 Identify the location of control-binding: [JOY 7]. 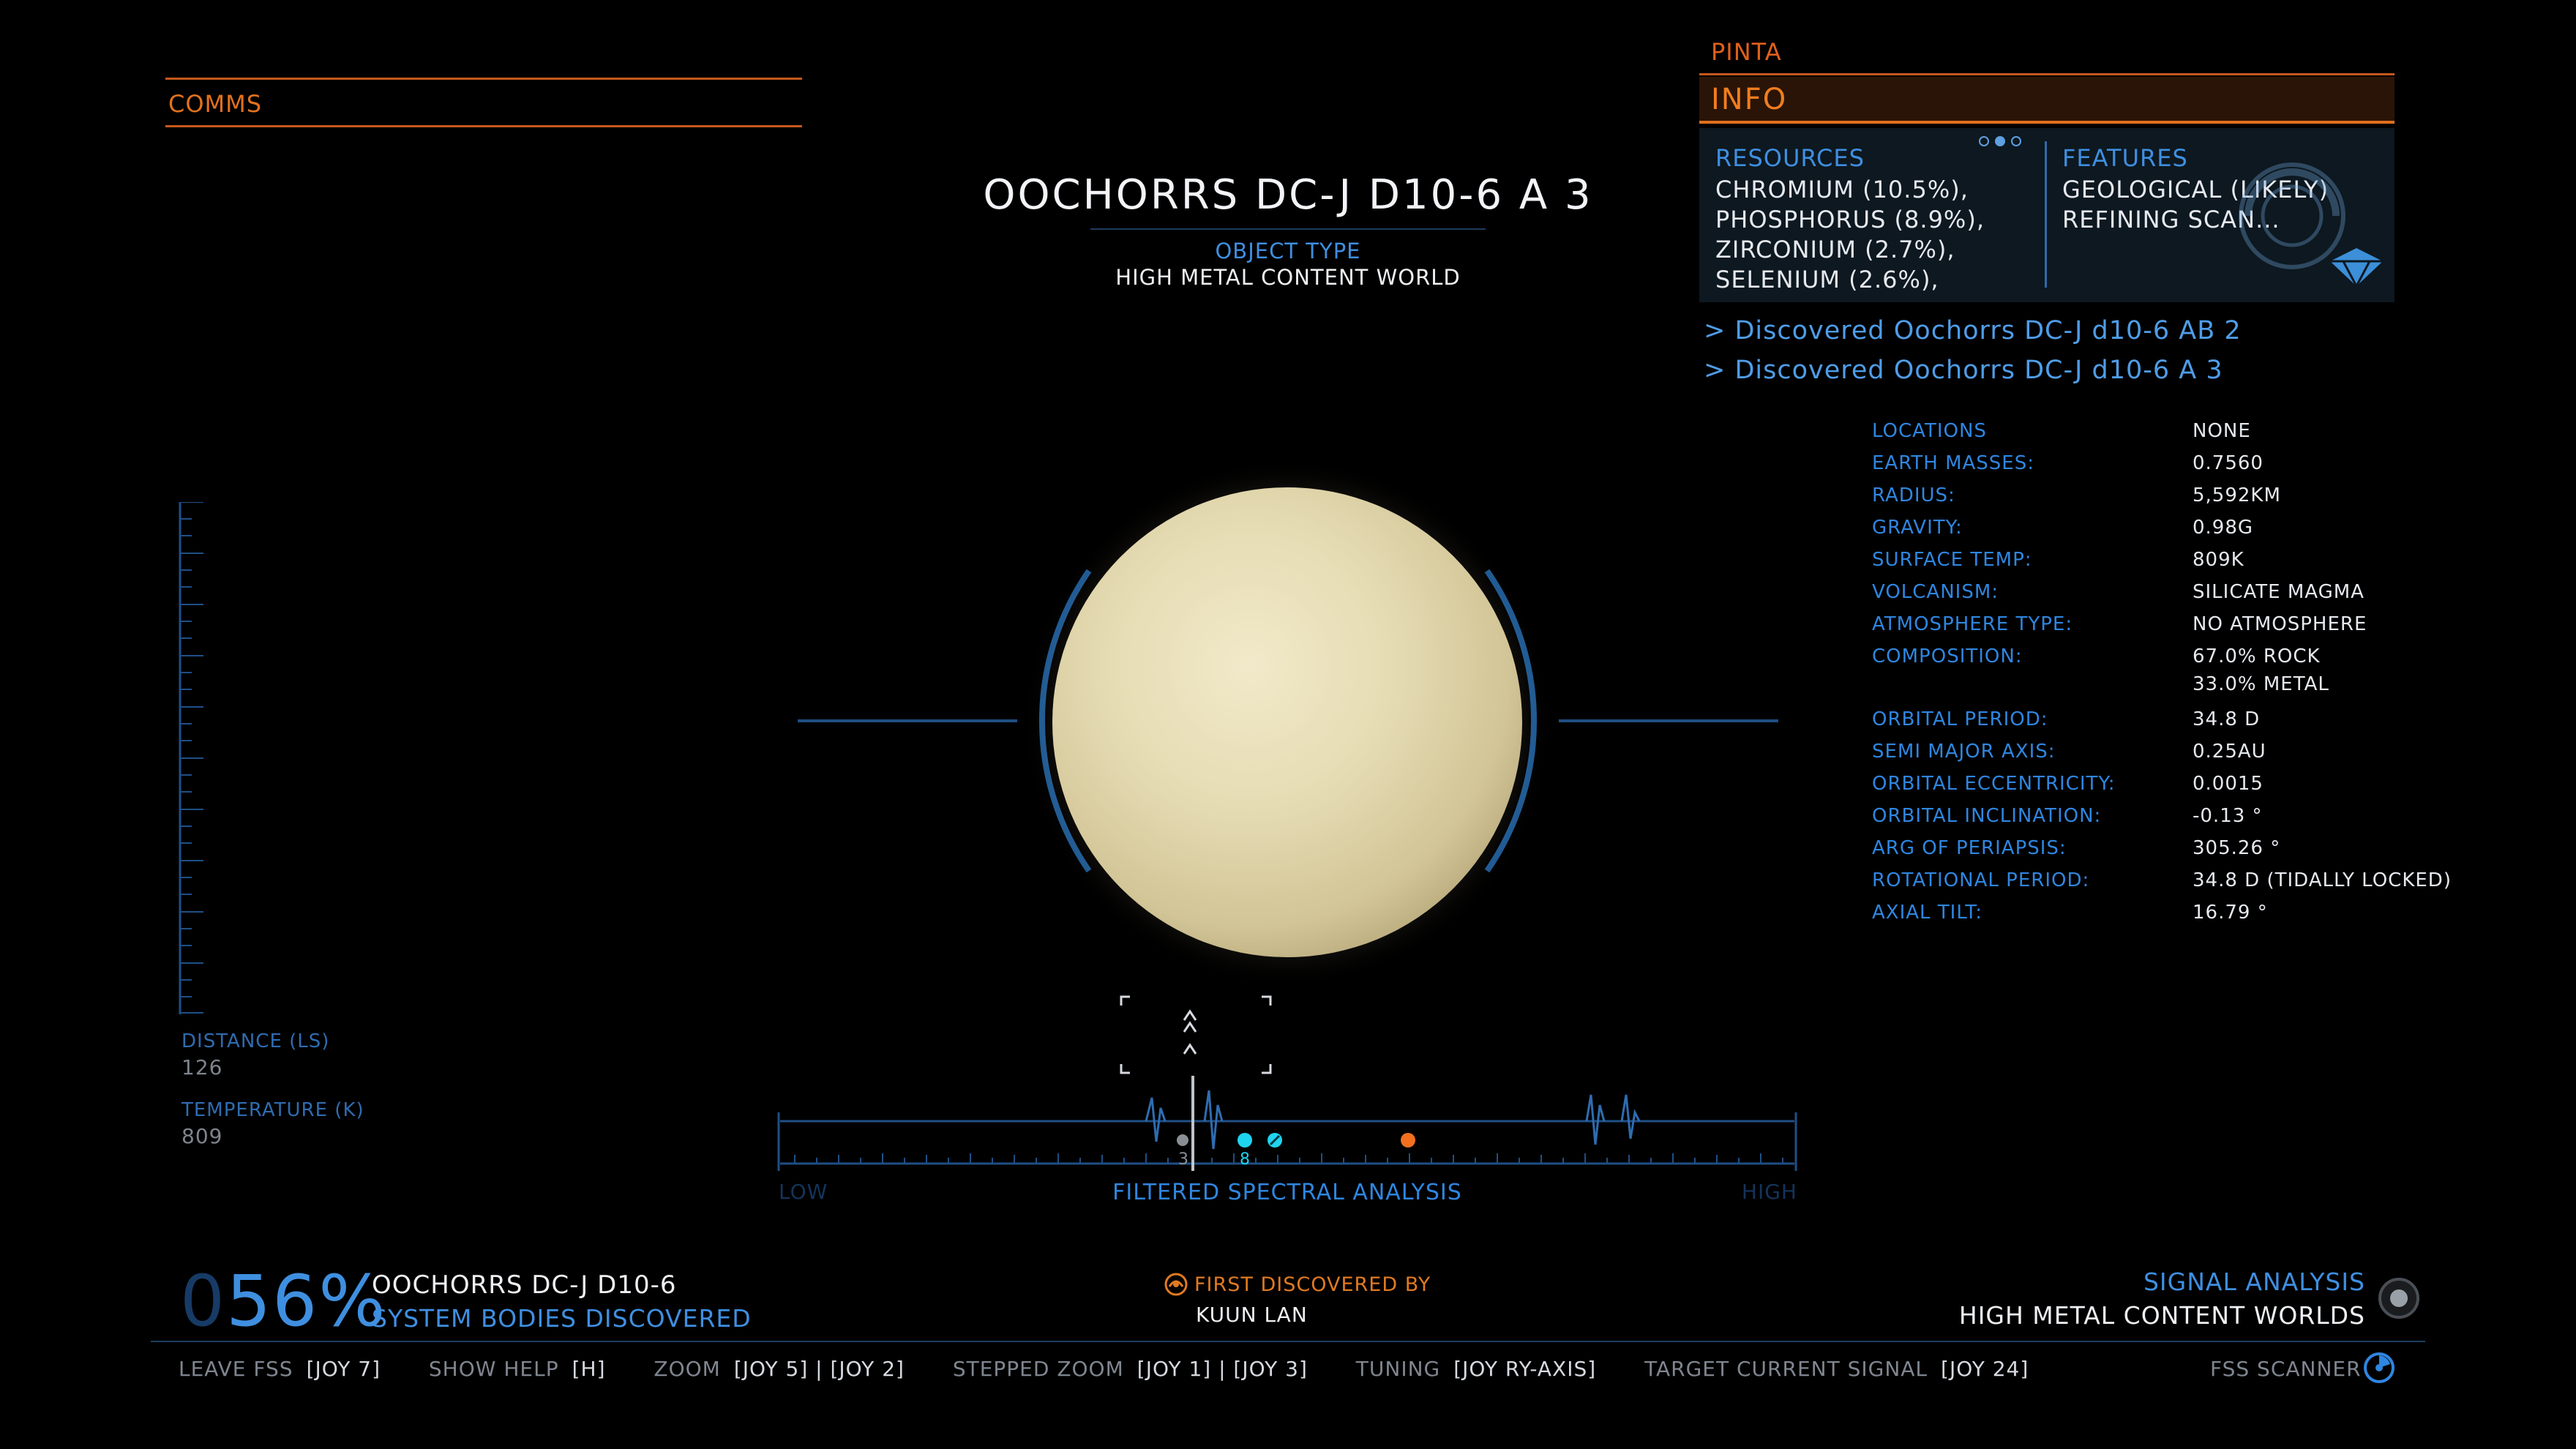
(343, 1369).